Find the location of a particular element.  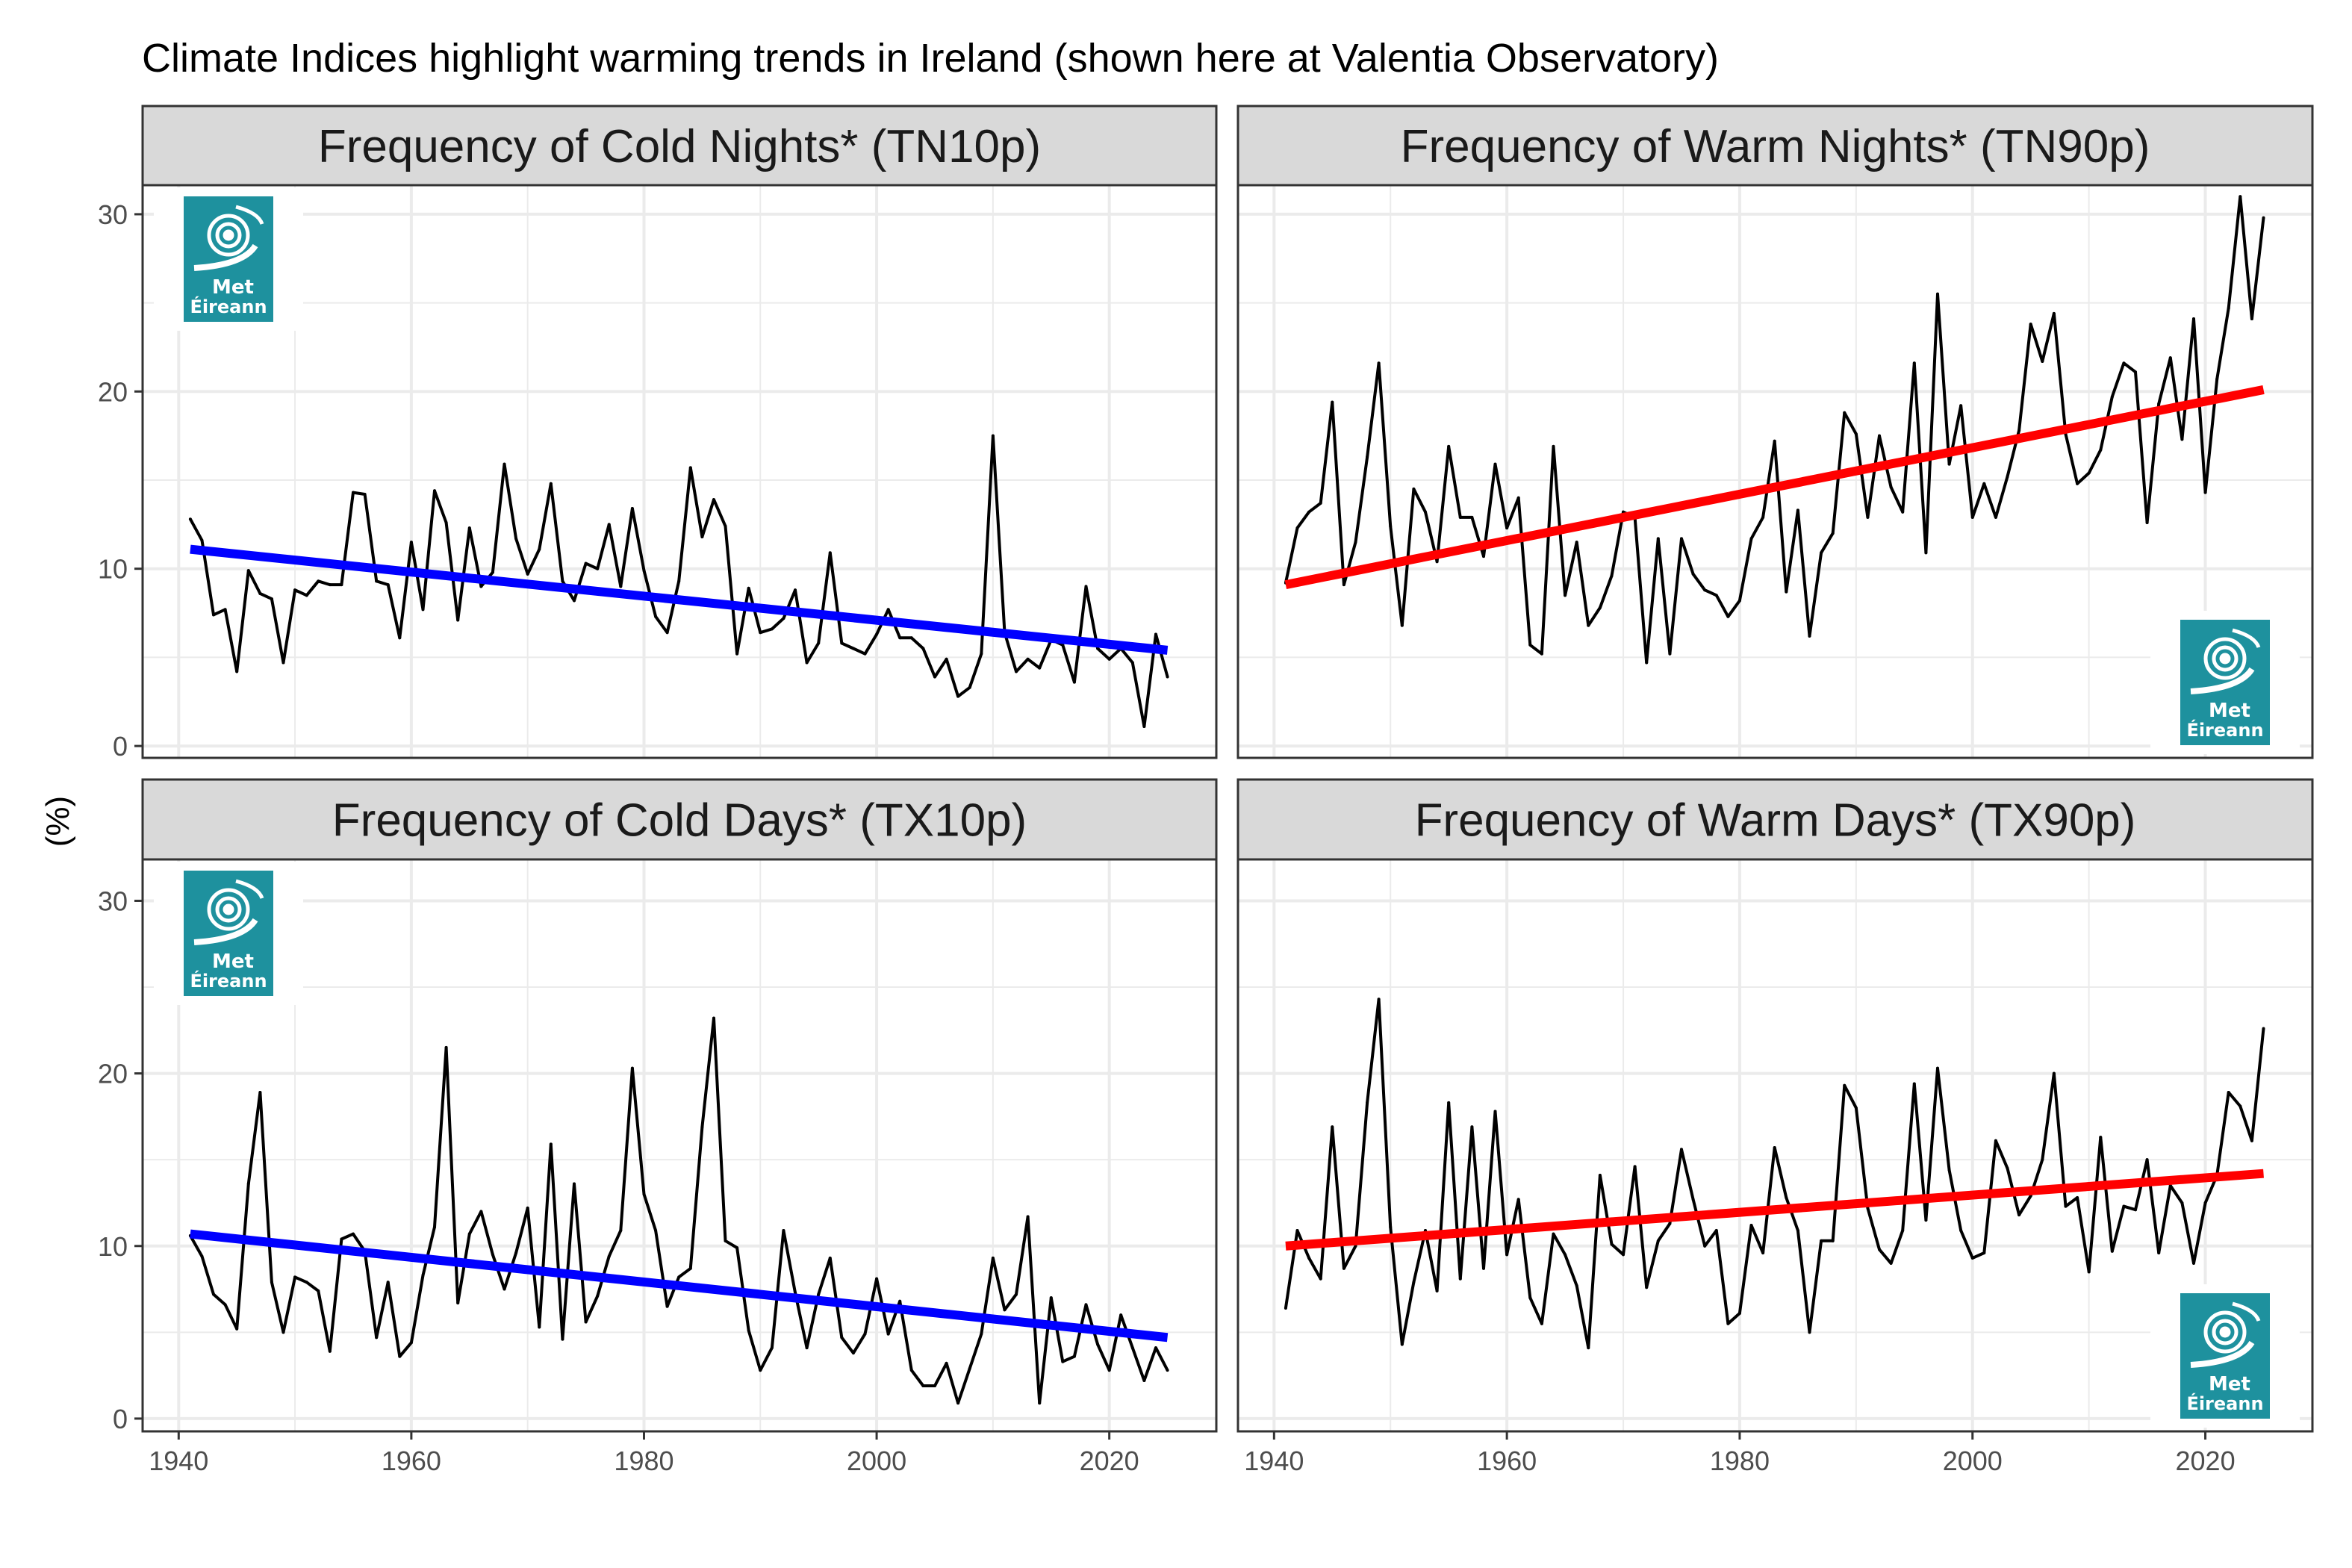

facet-title: Frequency of Warm Days* (TX90p) is located at coordinates (1775, 821).